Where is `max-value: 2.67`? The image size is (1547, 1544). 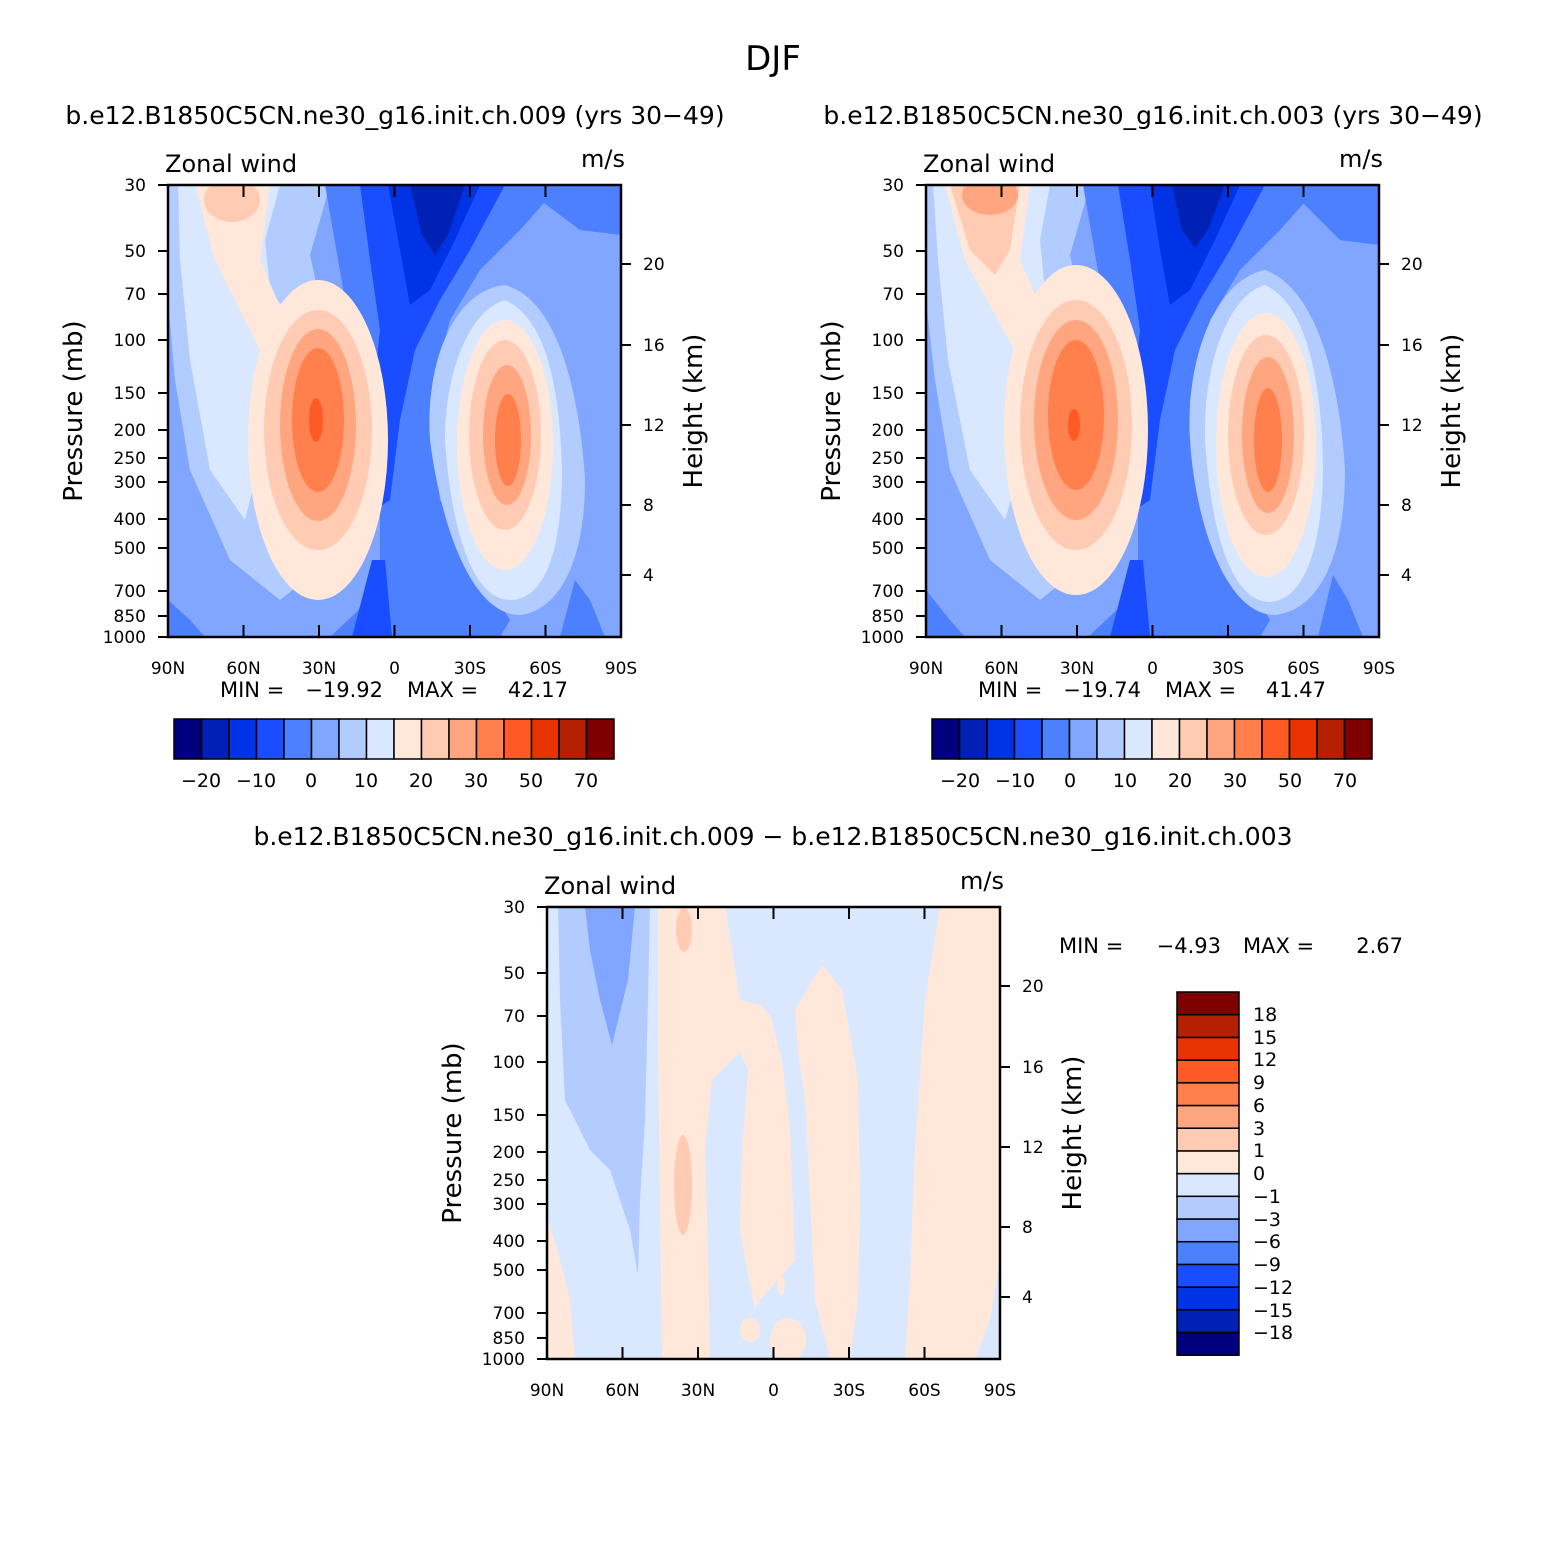
max-value: 2.67 is located at coordinates (1379, 946).